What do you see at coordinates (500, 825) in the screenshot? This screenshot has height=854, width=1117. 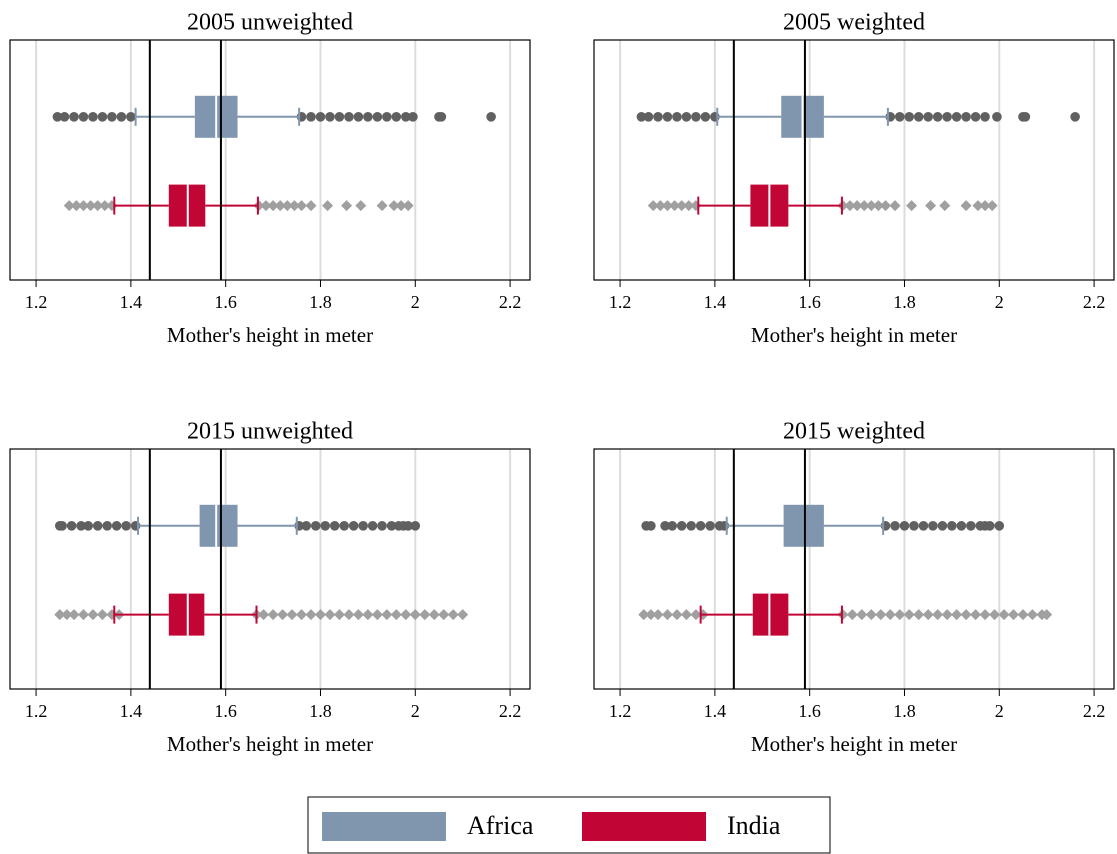 I see `legend-label: Africa` at bounding box center [500, 825].